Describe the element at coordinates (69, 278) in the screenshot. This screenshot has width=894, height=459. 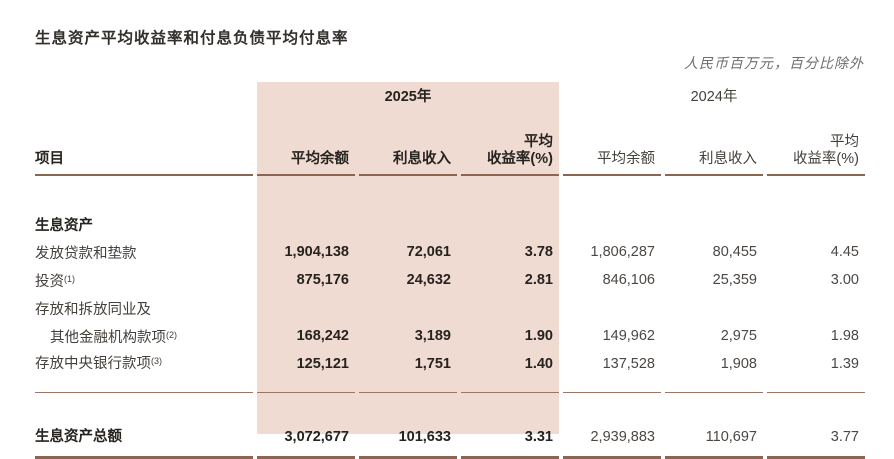
I see `footnote-marker: (1)` at that location.